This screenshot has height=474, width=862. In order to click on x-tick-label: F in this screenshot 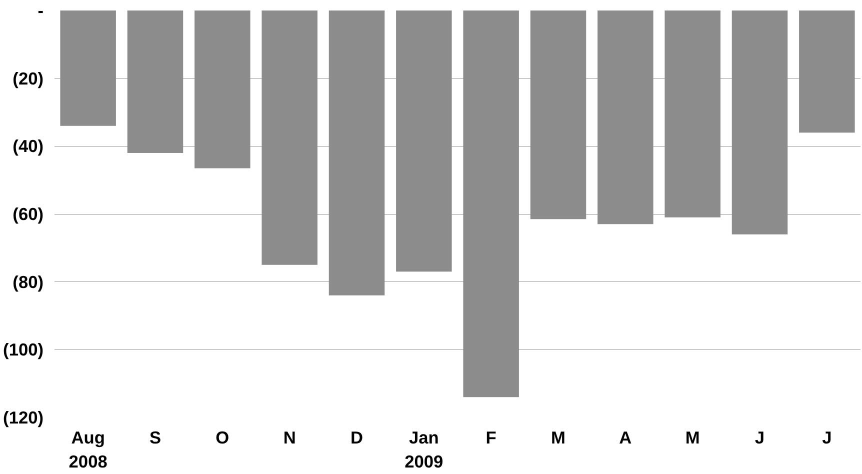, I will do `click(491, 438)`.